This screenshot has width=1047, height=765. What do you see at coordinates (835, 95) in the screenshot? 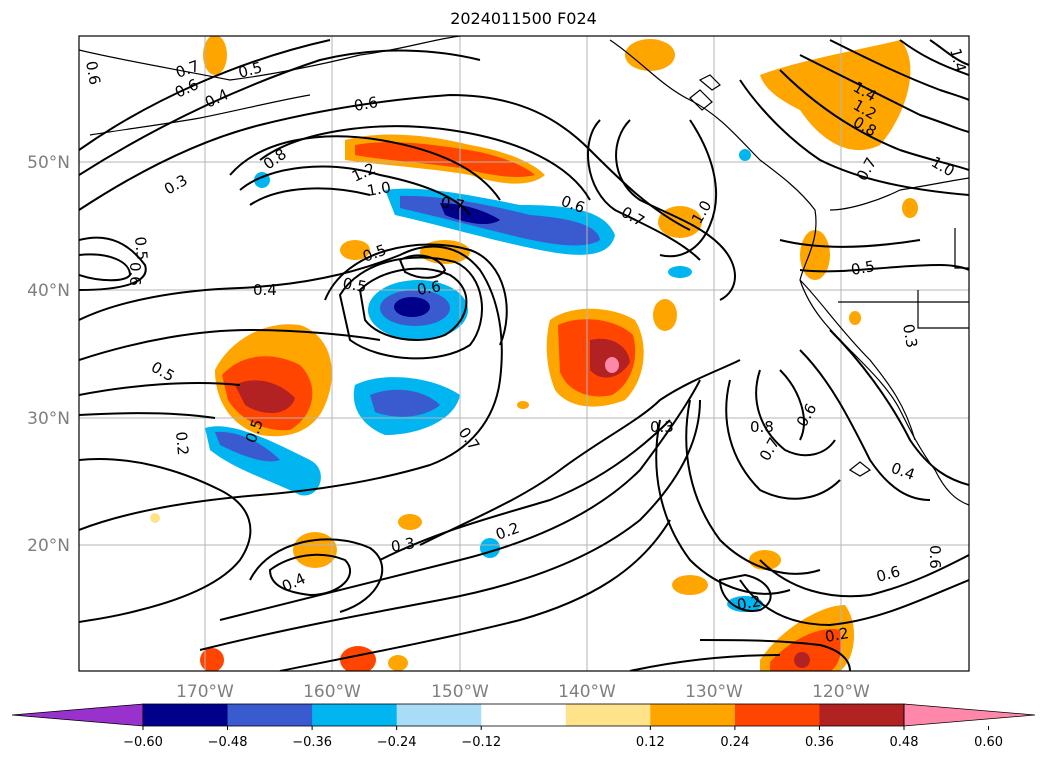
I see `positive-anomaly-northeast` at bounding box center [835, 95].